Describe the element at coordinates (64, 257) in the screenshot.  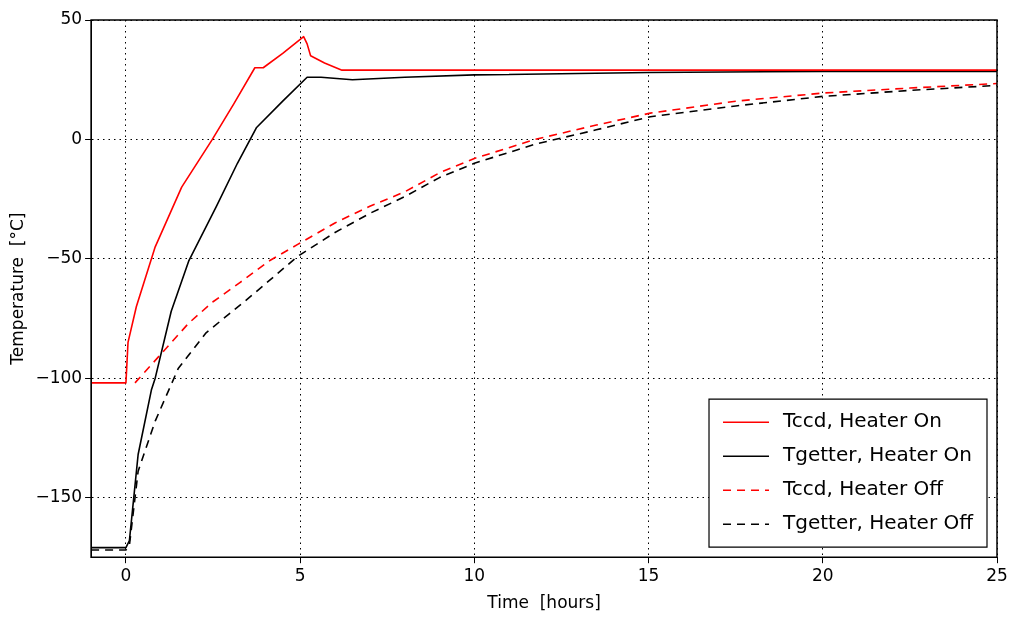
I see `y-tick-label: −50` at that location.